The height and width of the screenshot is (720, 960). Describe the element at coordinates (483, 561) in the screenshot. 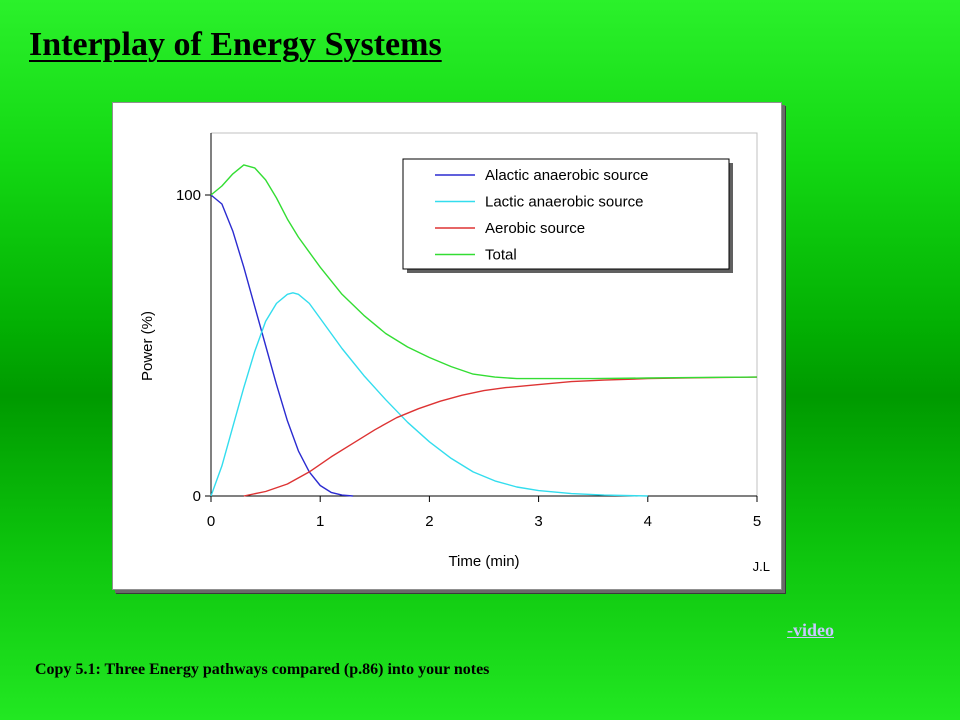

I see `x-axis-label: Time (min)` at that location.